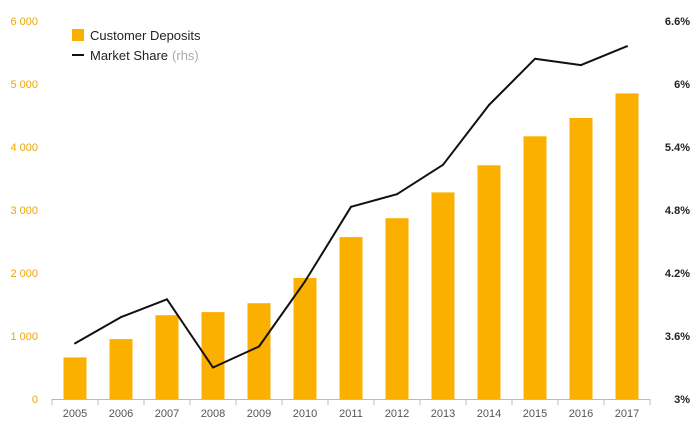 Image resolution: width=700 pixels, height=433 pixels. I want to click on x-tick-label: 2010, so click(305, 414).